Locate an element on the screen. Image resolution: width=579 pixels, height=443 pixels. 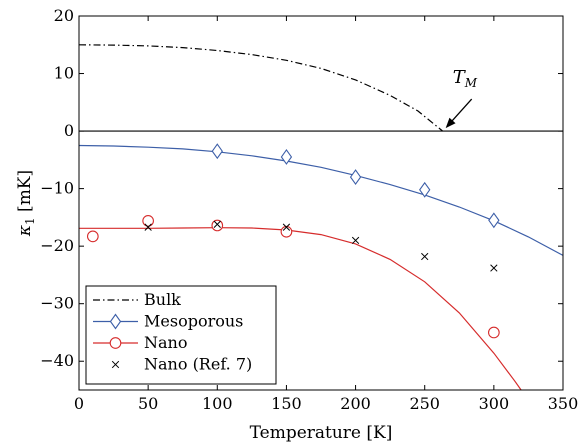
legend-label-nano-ref-7: Nano (Ref. 7) is located at coordinates (198, 364).